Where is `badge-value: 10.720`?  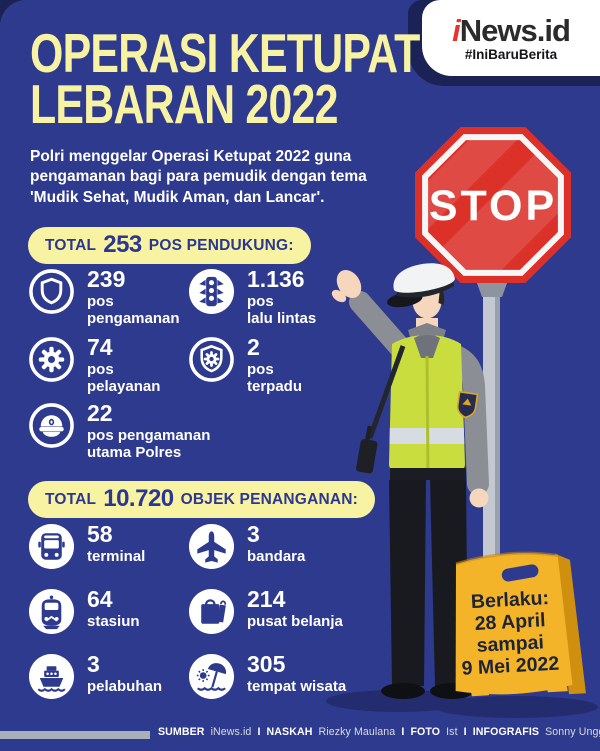 badge-value: 10.720 is located at coordinates (138, 498).